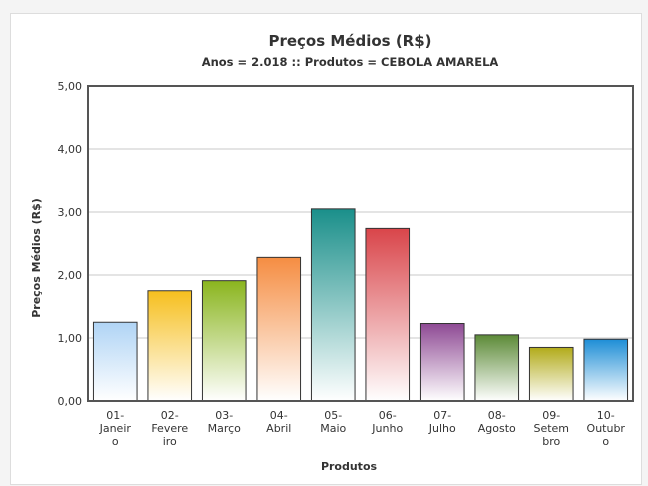 This screenshot has height=486, width=648. What do you see at coordinates (169, 428) in the screenshot?
I see `x-tick-label: 02-Fevere iro` at bounding box center [169, 428].